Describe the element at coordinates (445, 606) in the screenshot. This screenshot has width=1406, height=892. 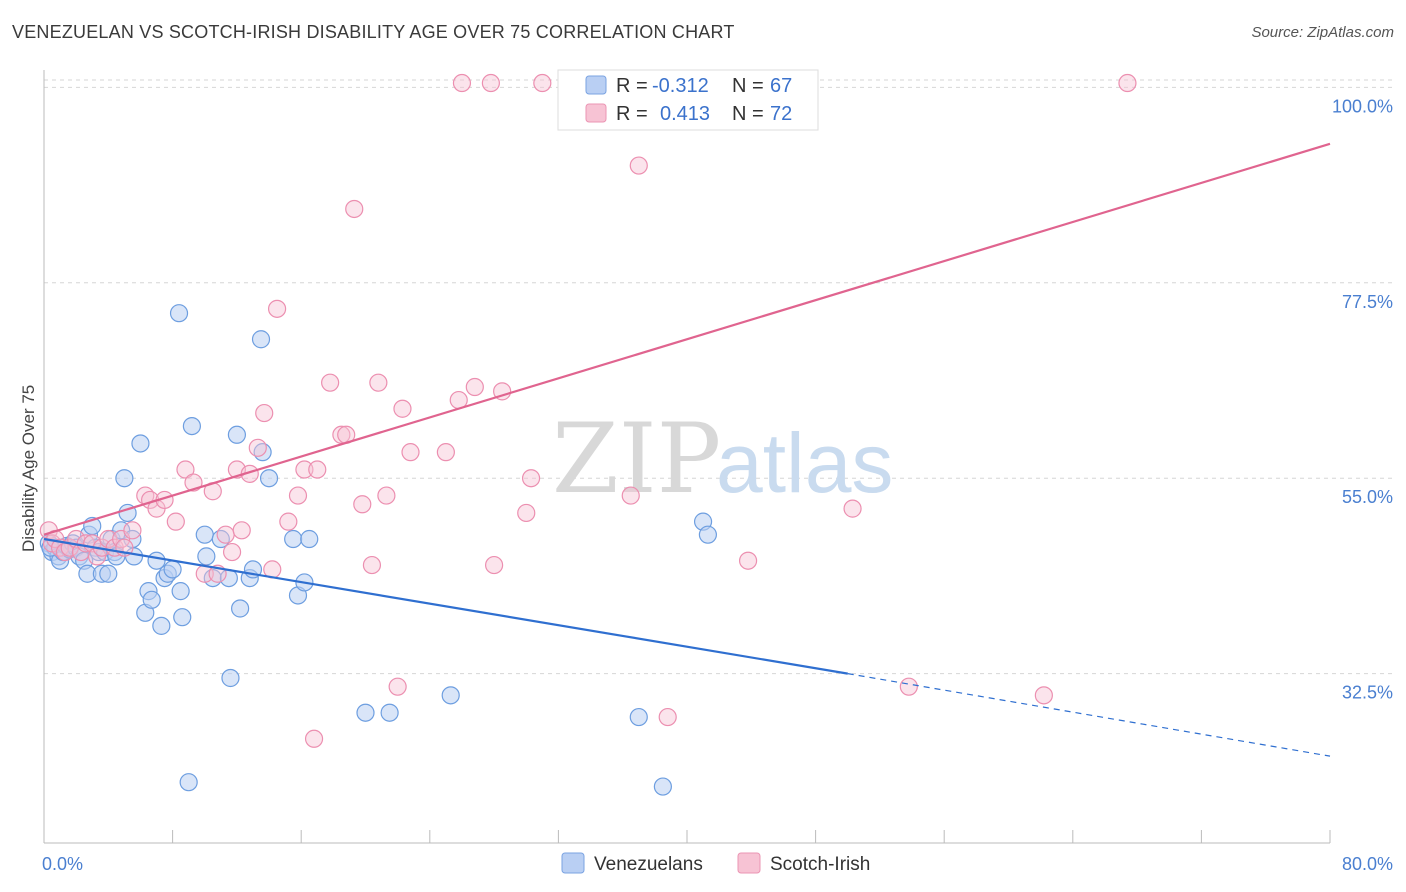
I see `trend-line-venezuelans` at that location.